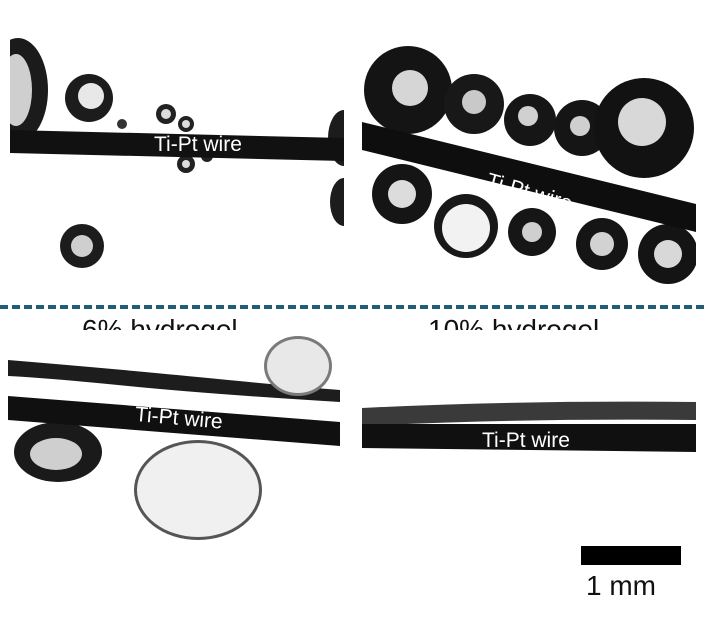  What do you see at coordinates (352, 307) in the screenshot?
I see `panel-divider` at bounding box center [352, 307].